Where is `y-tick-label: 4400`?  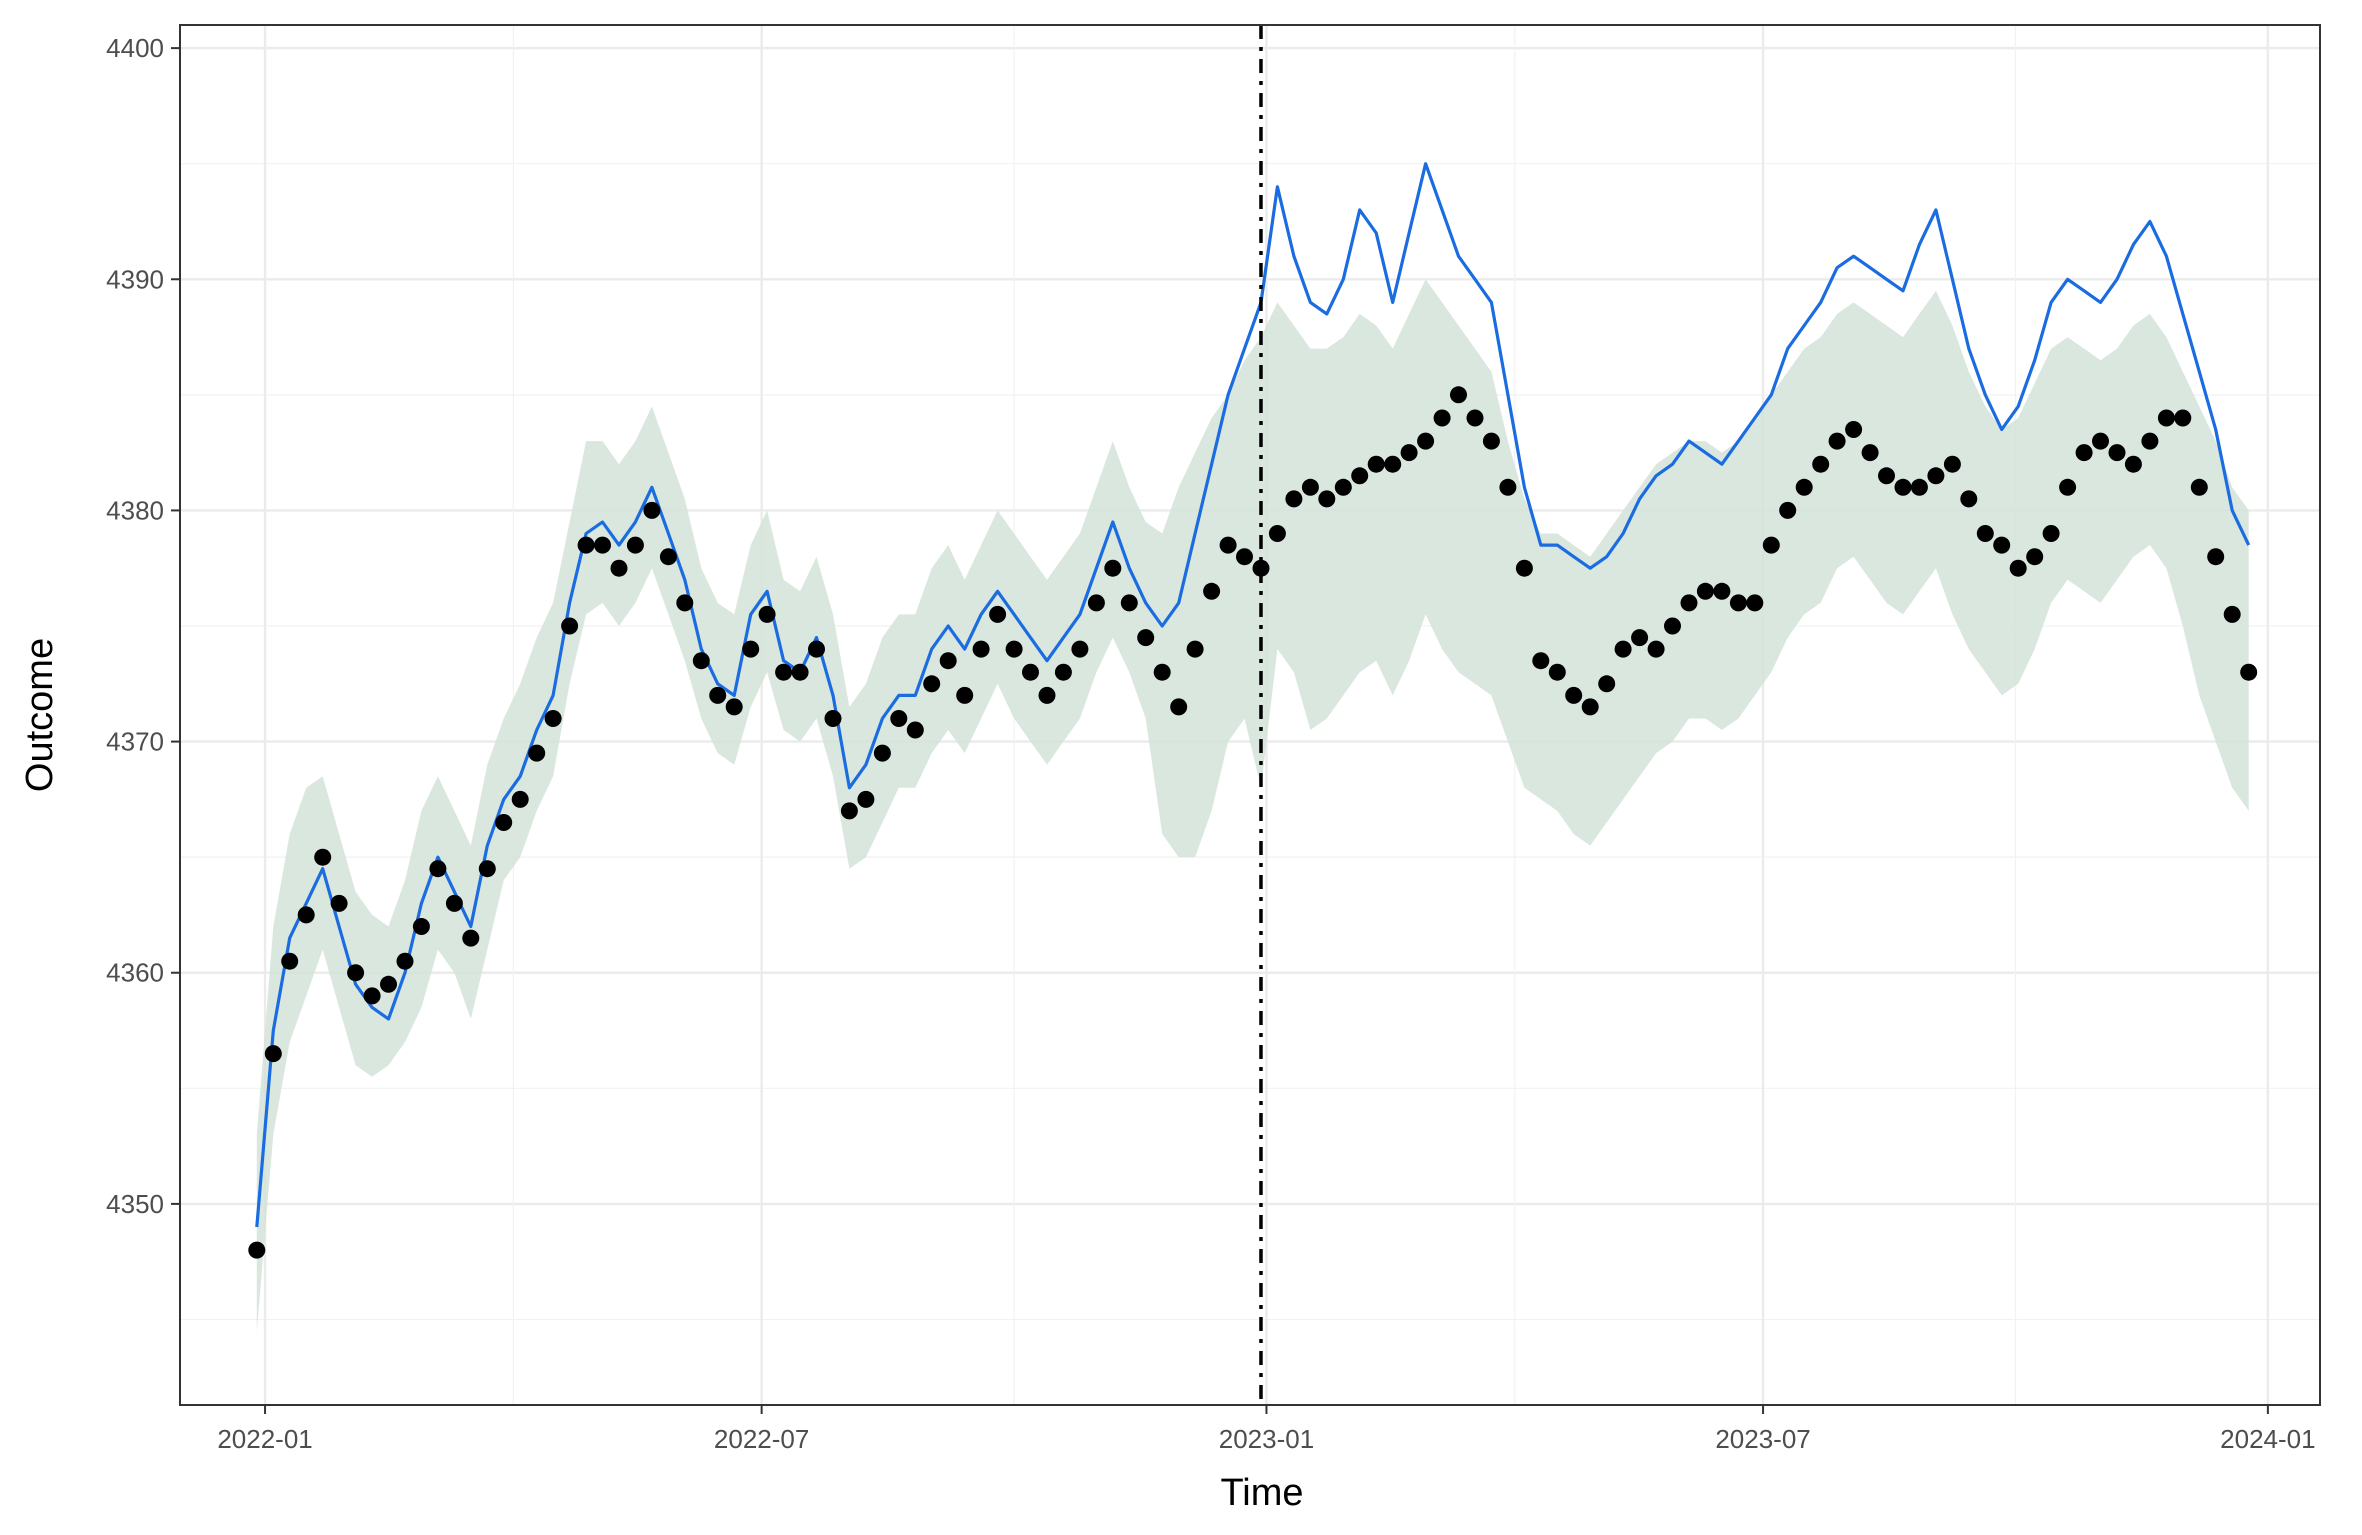 y-tick-label: 4400 is located at coordinates (135, 48).